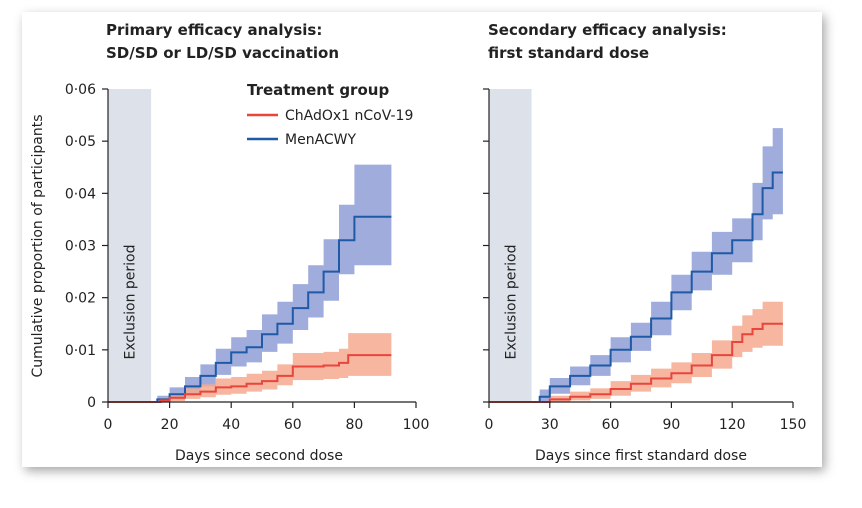 The height and width of the screenshot is (508, 862). Describe the element at coordinates (349, 116) in the screenshot. I see `legend-label-chadox1: ChAdOx1 nCoV-19` at that location.